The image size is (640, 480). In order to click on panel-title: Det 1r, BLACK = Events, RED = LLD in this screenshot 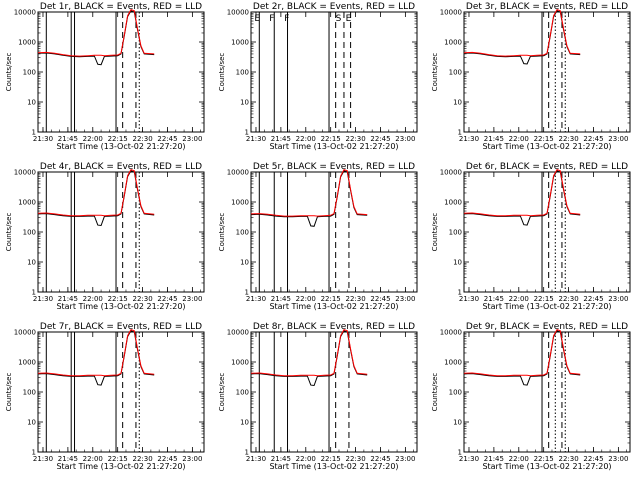, I will do `click(121, 7)`.